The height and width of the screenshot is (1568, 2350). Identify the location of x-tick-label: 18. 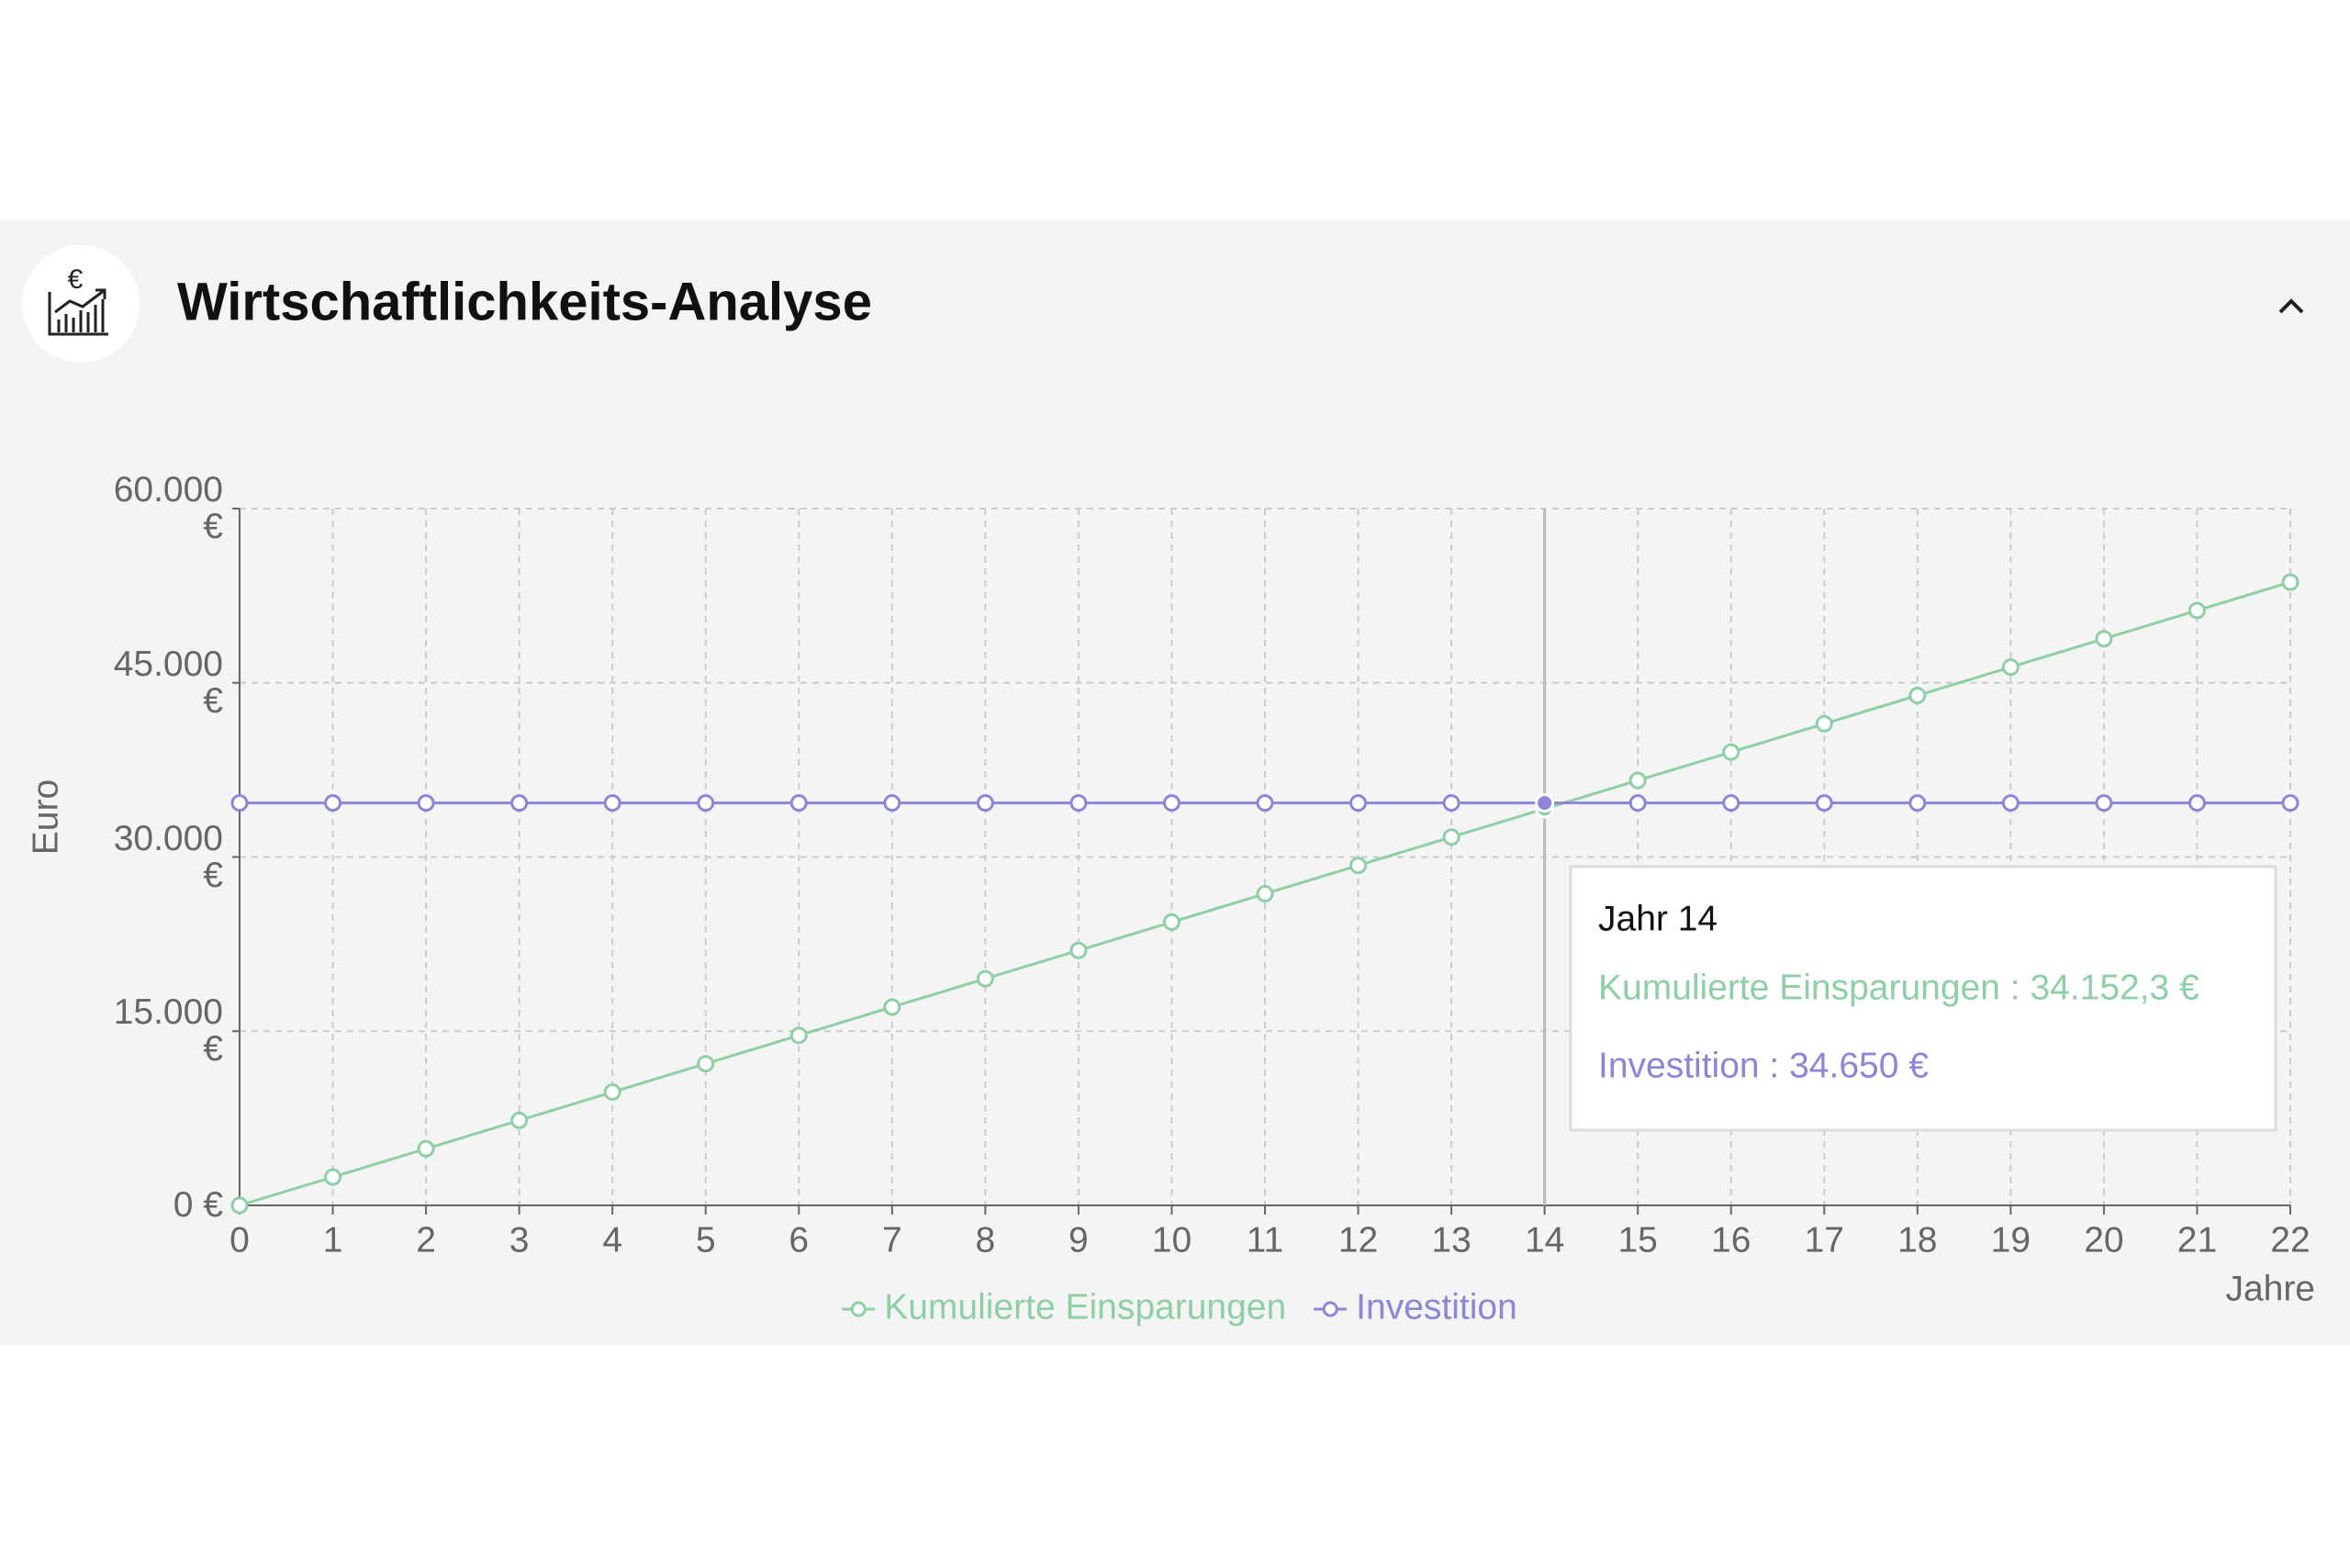
(1917, 1240).